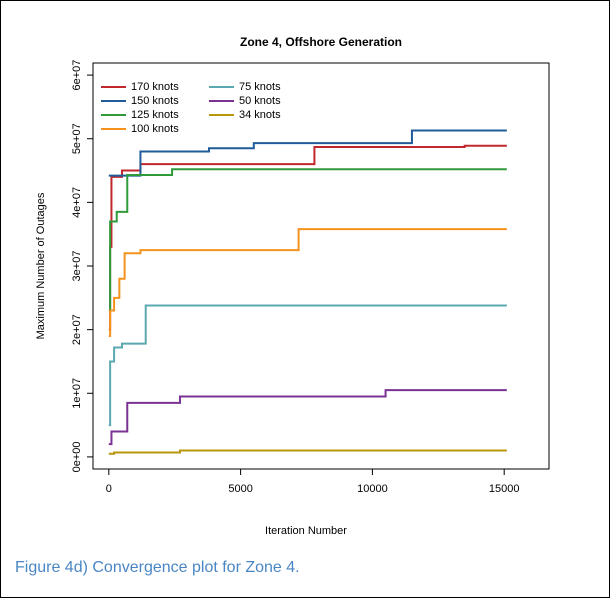  What do you see at coordinates (77, 393) in the screenshot?
I see `y-tick-label: 1e+07` at bounding box center [77, 393].